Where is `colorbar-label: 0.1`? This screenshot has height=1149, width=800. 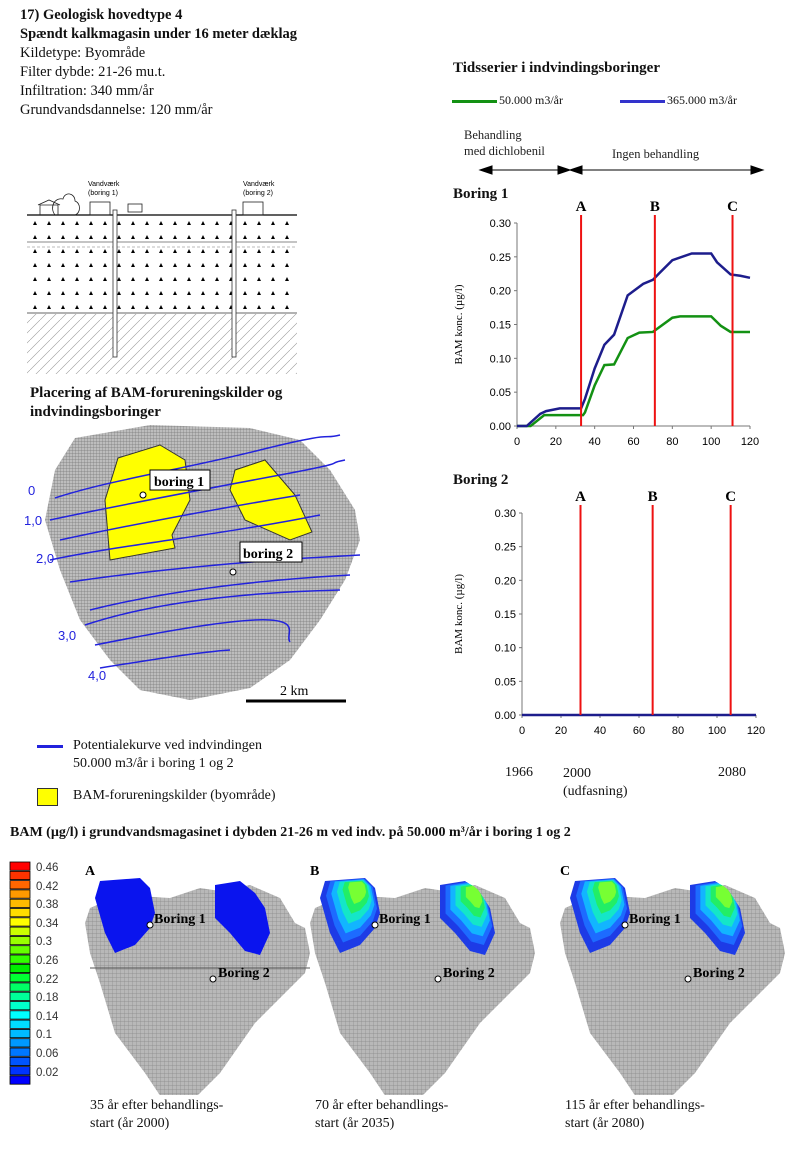 colorbar-label: 0.1 is located at coordinates (44, 1035).